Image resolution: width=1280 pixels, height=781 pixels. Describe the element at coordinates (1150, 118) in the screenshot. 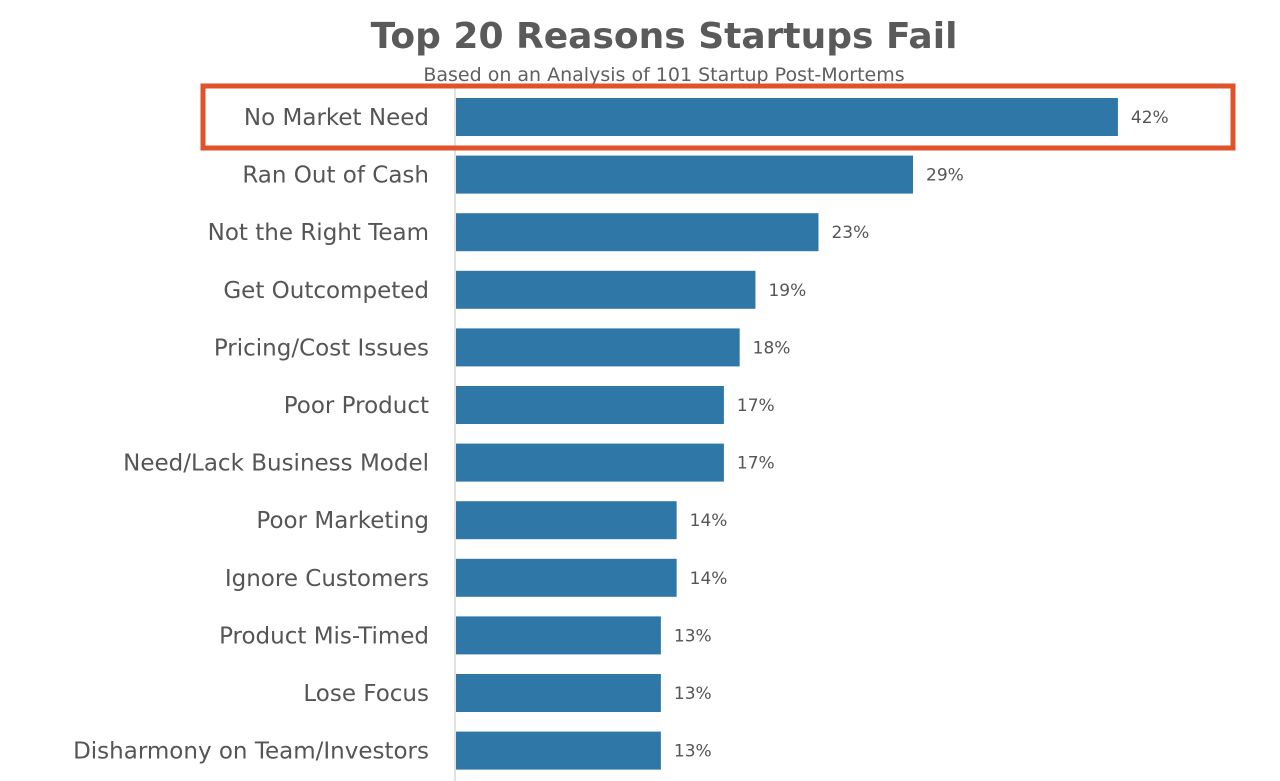

I see `value-label: 42%` at that location.